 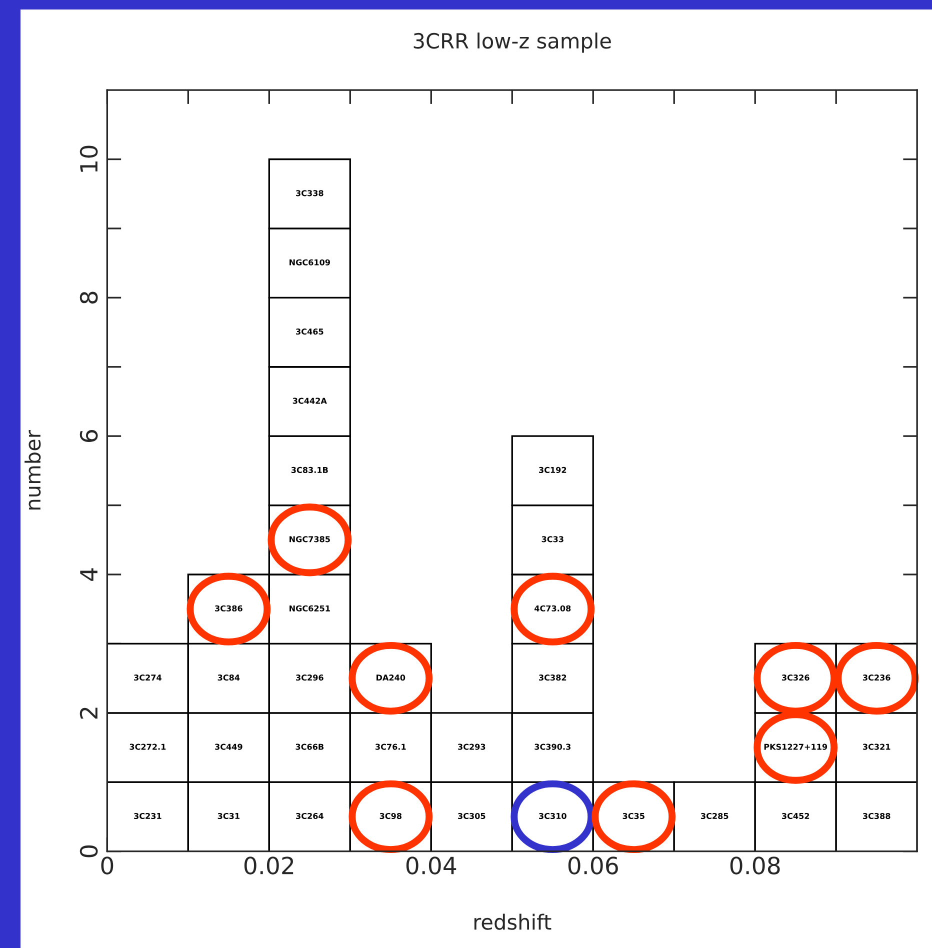 What do you see at coordinates (796, 677) in the screenshot?
I see `series-label: 3C326` at bounding box center [796, 677].